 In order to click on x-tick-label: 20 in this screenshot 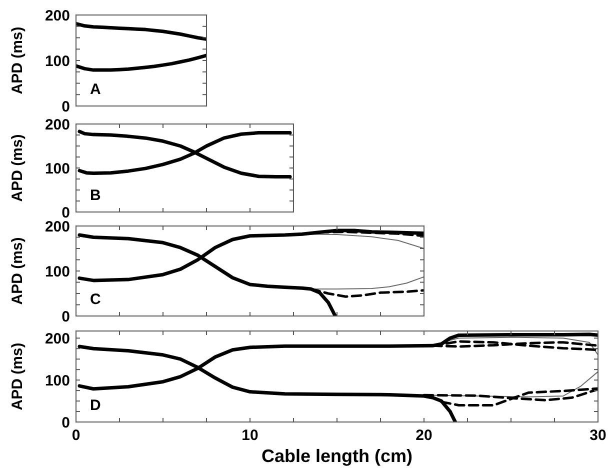, I will do `click(424, 435)`.